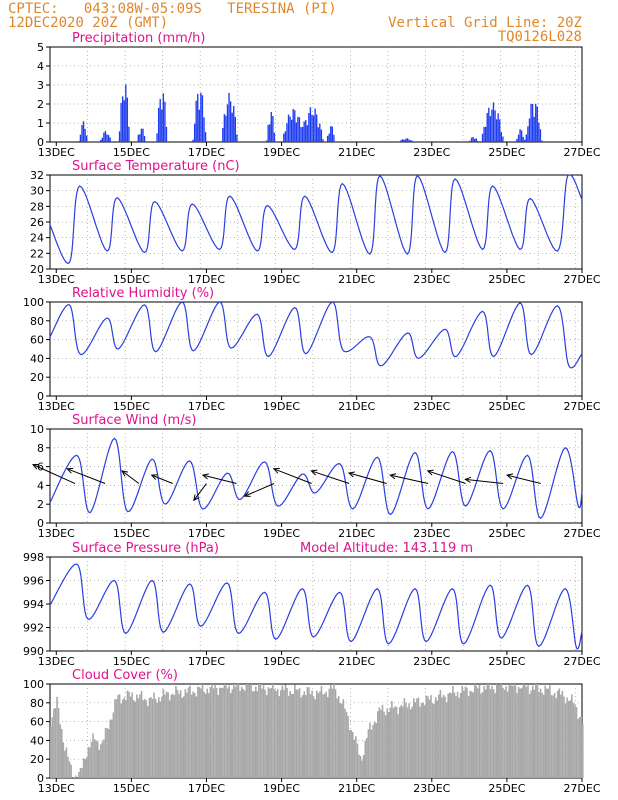 The height and width of the screenshot is (800, 618). Describe the element at coordinates (131, 788) in the screenshot. I see `x-tick-label: 15DEC` at that location.